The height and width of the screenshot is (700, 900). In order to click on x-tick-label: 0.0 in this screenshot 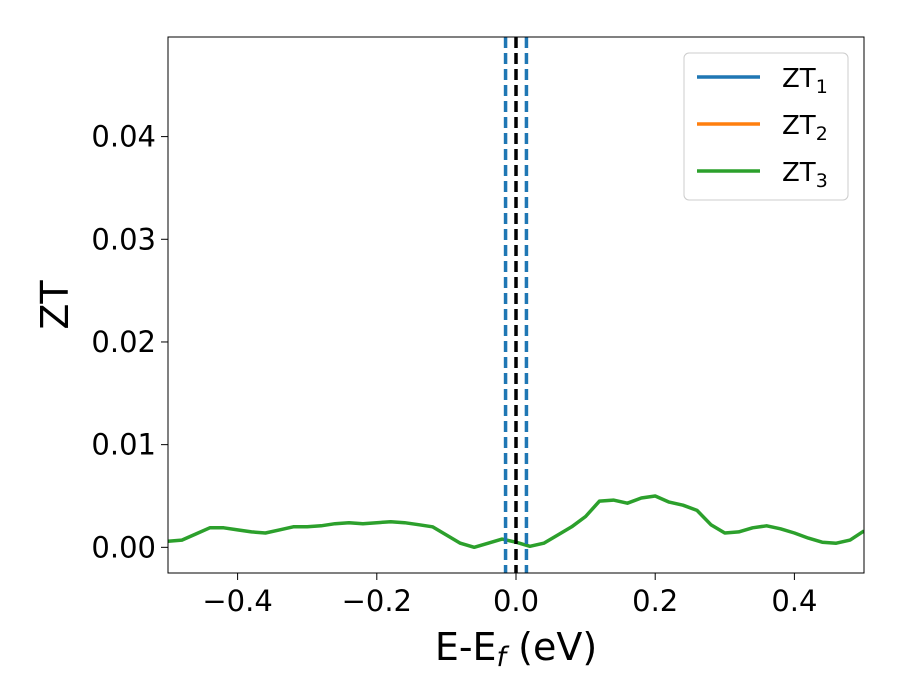, I will do `click(516, 601)`.